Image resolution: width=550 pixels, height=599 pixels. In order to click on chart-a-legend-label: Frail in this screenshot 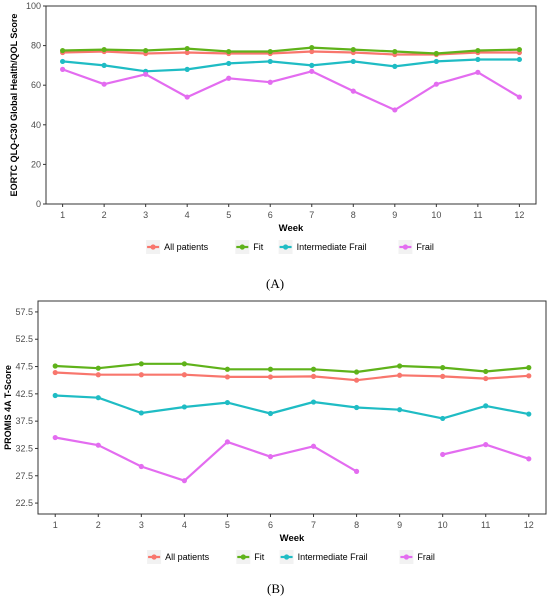, I will do `click(425, 247)`.